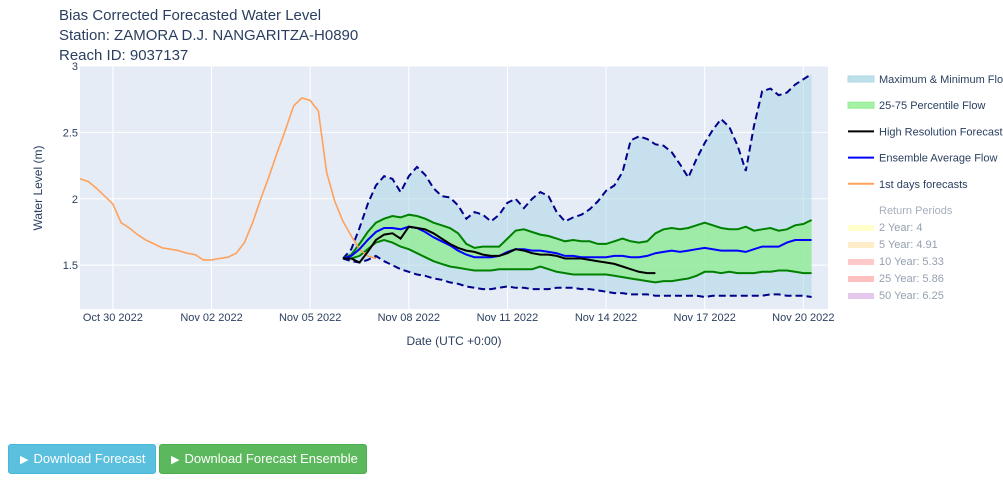 This screenshot has width=1003, height=488. What do you see at coordinates (499, 250) in the screenshot?
I see `high-resolution-forecast-line` at bounding box center [499, 250].